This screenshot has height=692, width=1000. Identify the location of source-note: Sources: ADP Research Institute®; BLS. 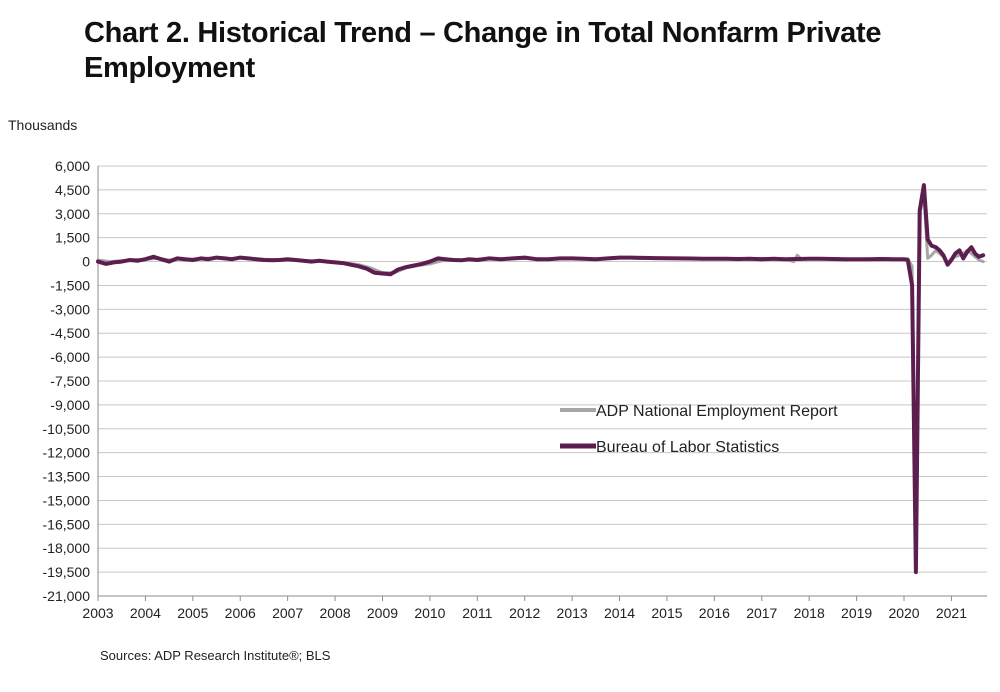
(215, 655).